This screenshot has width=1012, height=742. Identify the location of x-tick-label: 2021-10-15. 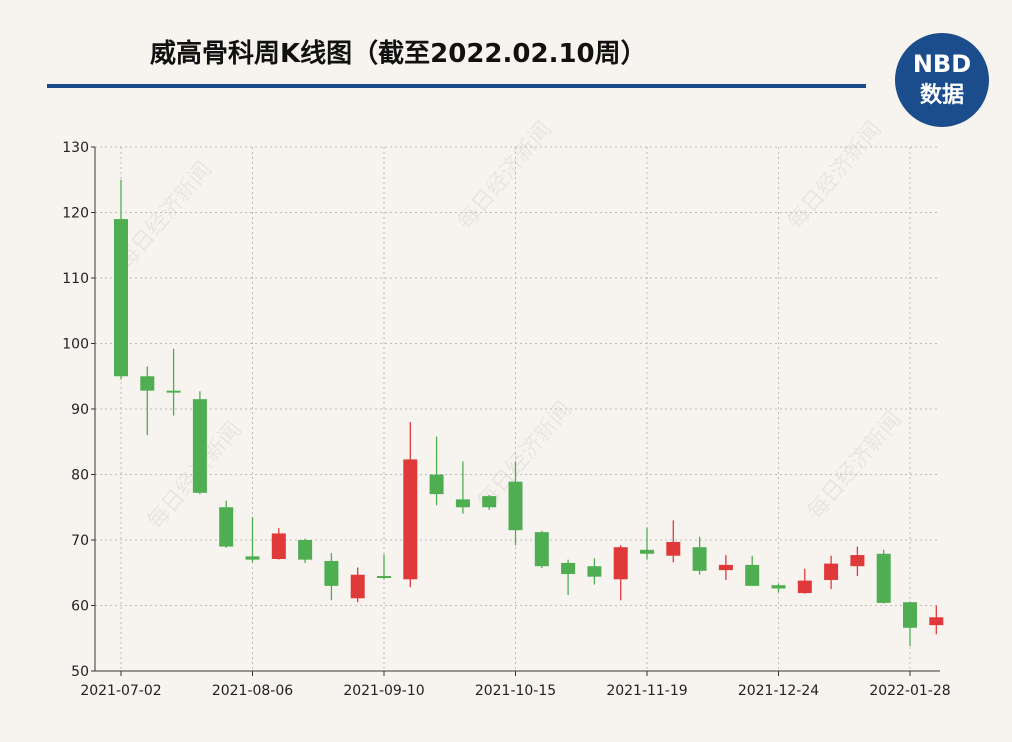
(515, 691).